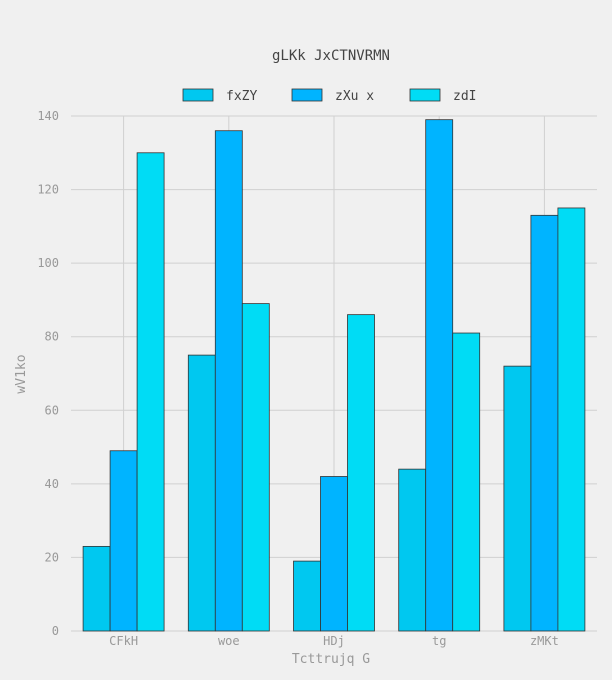 This screenshot has height=680, width=612. Describe the element at coordinates (354, 96) in the screenshot. I see `legend-label: zXu x` at that location.